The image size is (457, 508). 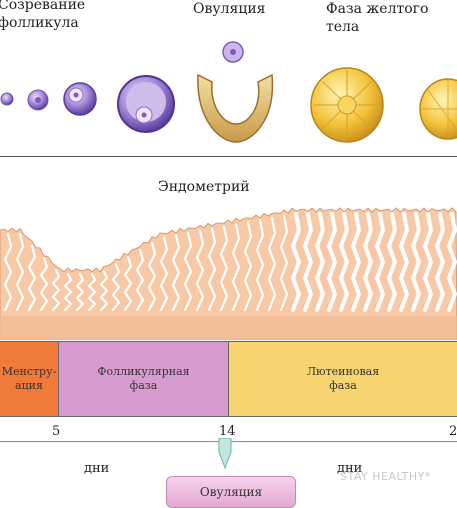 What do you see at coordinates (228, 156) in the screenshot?
I see `section-divider` at bounding box center [228, 156].